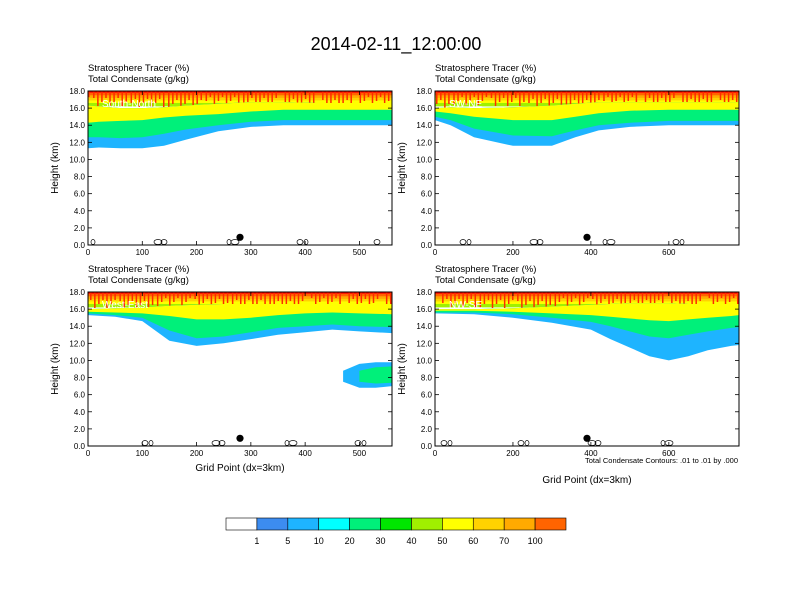 This screenshot has height=612, width=792. I want to click on panel-name: South-North, so click(129, 104).